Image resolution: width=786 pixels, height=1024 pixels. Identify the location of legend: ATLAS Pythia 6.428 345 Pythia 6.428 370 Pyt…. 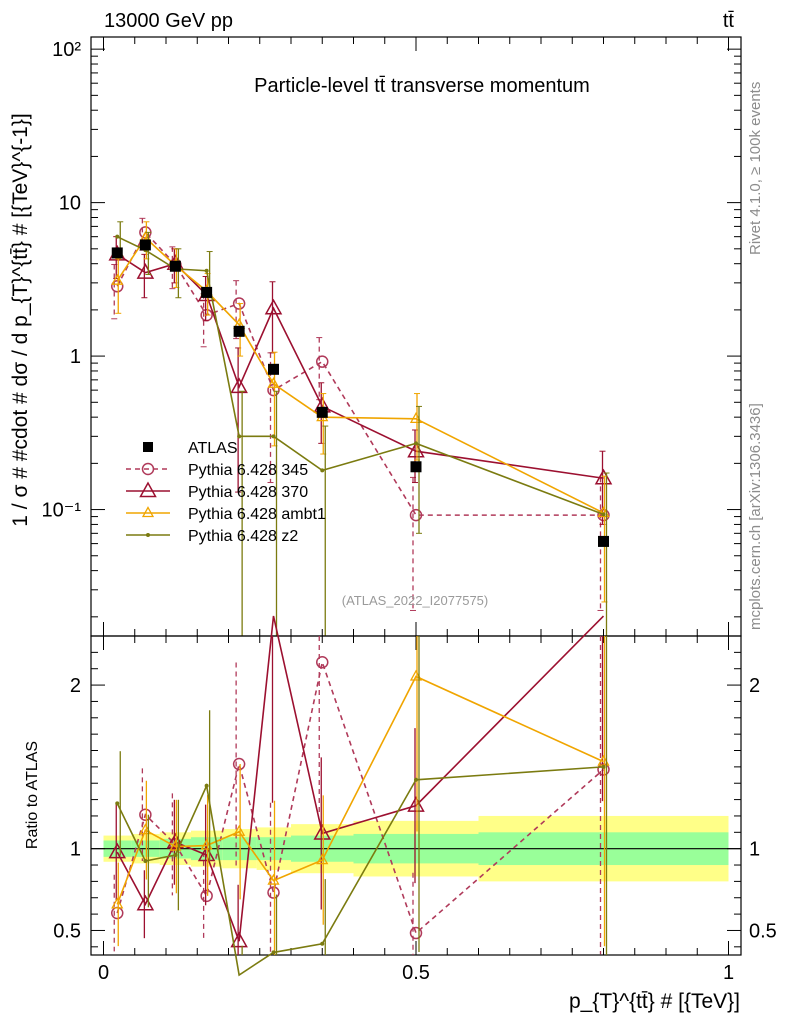
(226, 492).